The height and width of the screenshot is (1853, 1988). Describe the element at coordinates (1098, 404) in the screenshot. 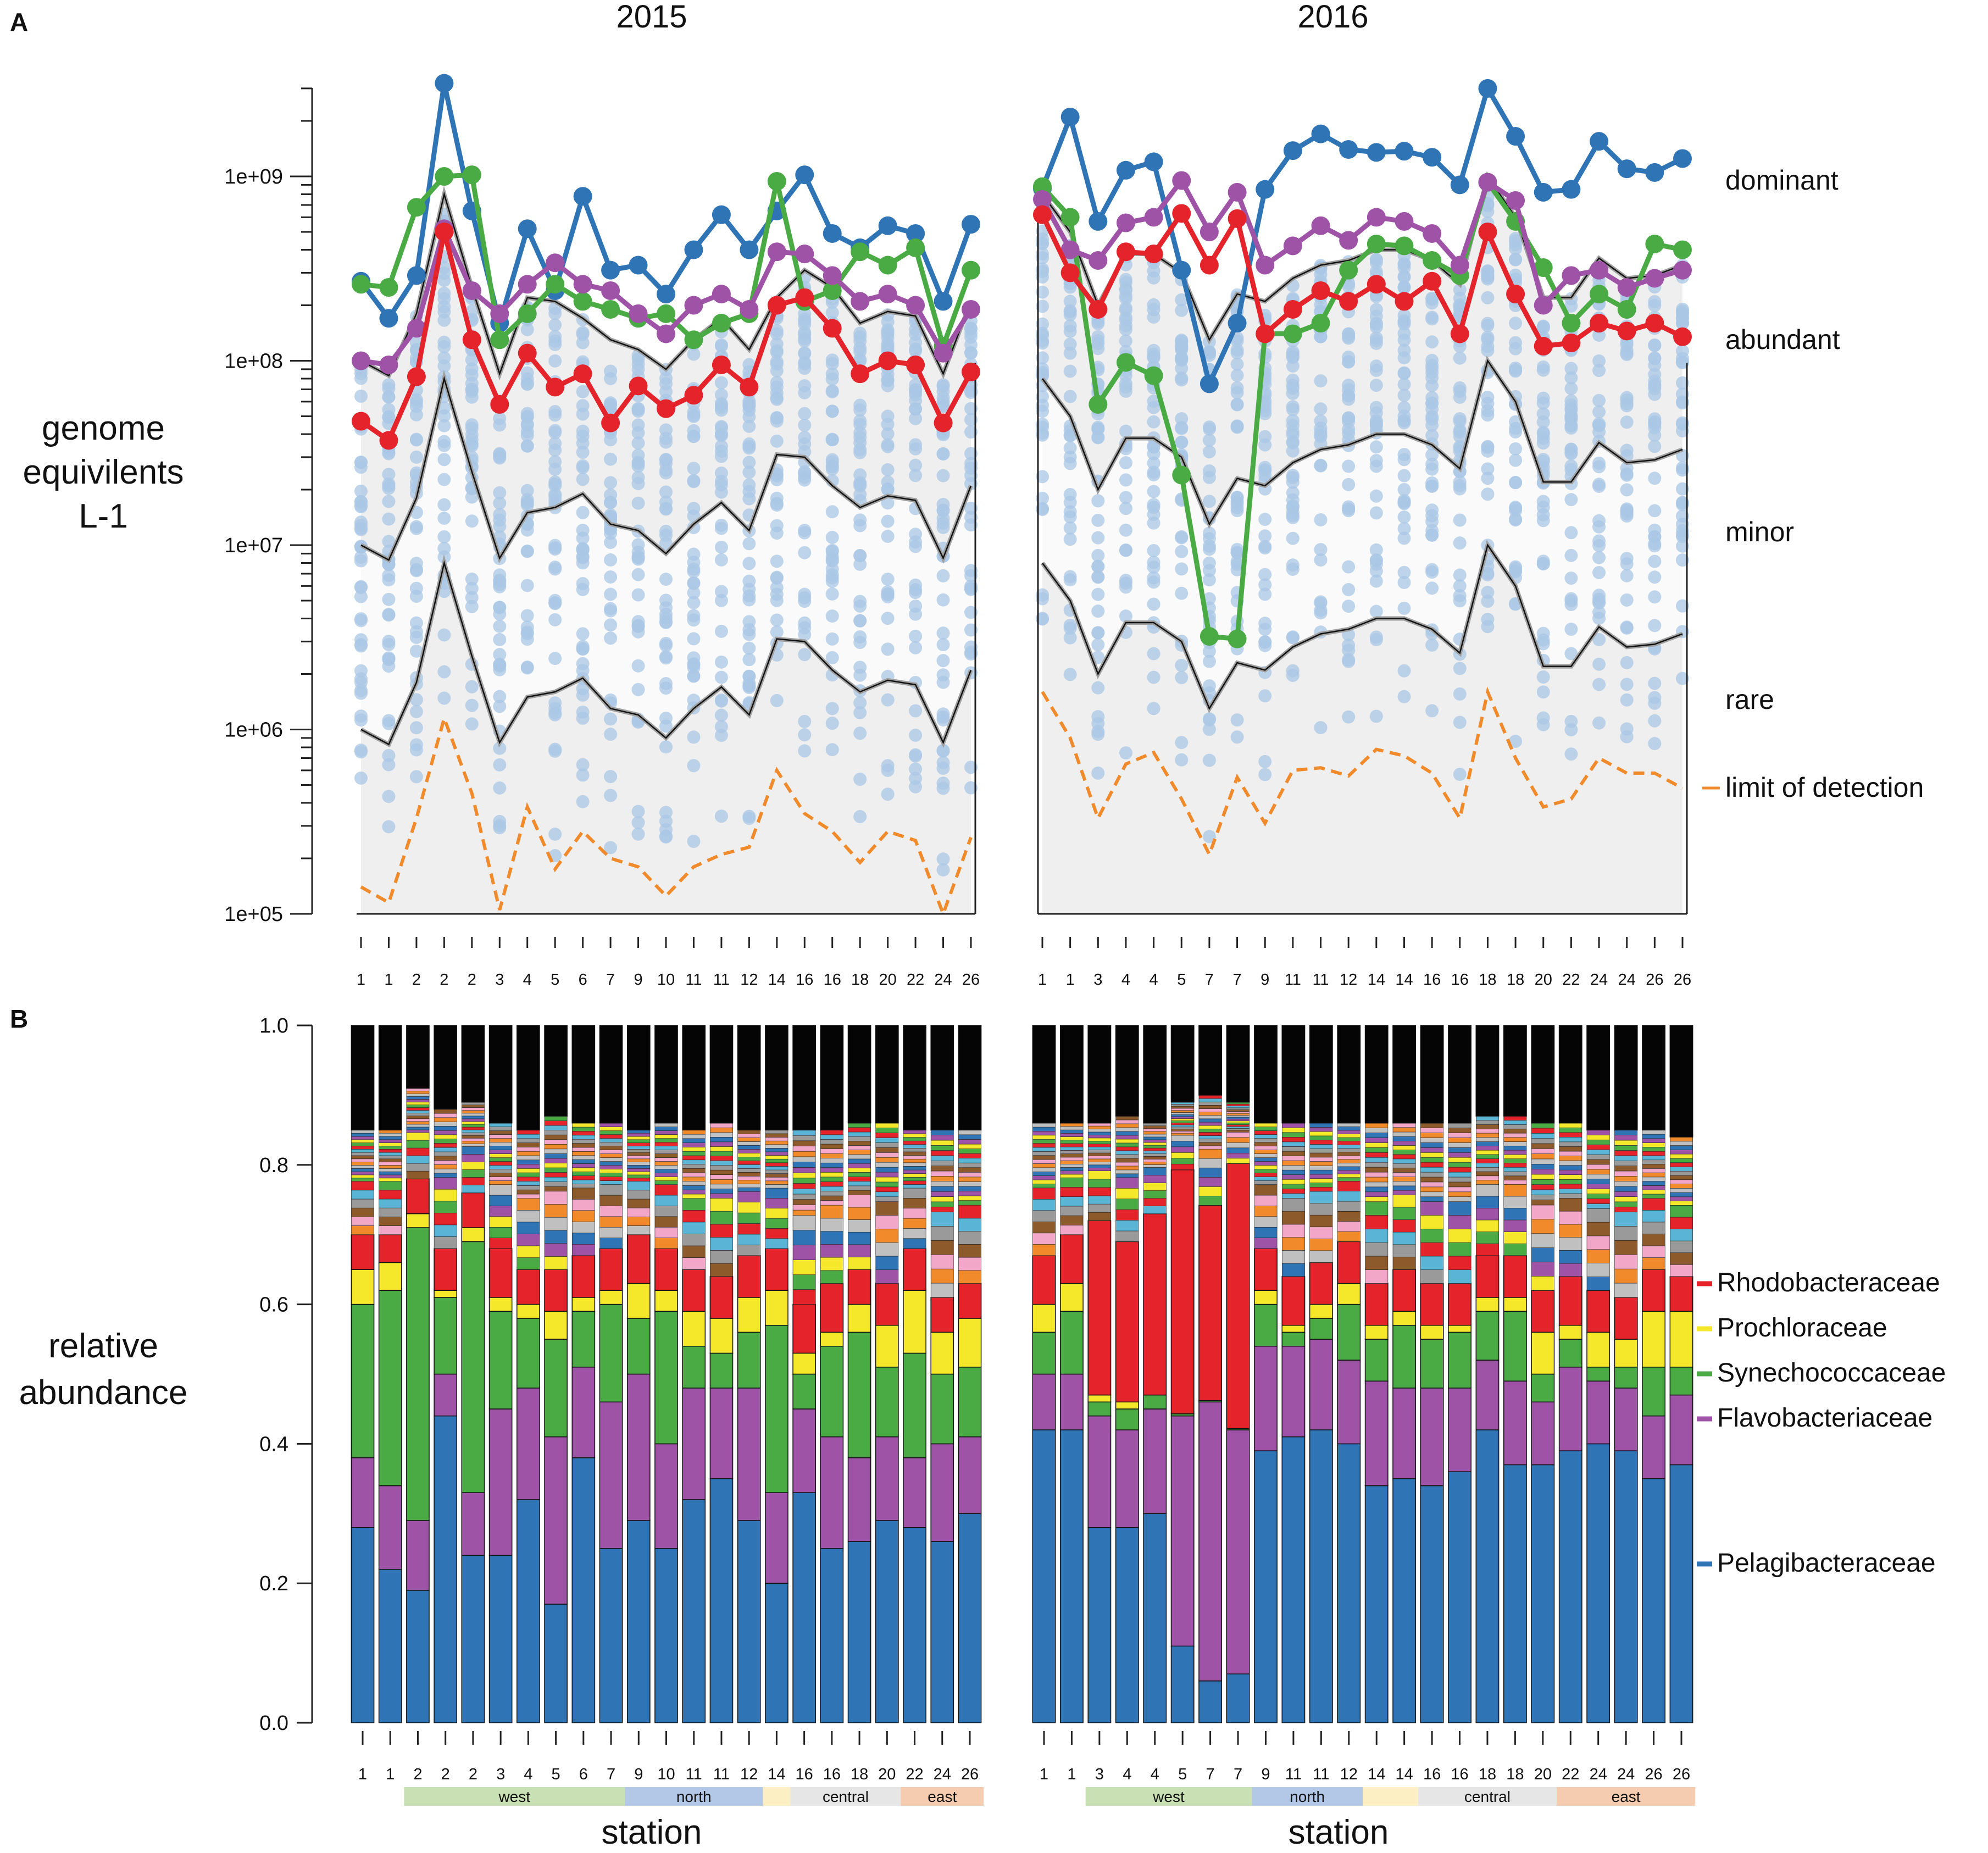

I see `series-point-synechococcaceae` at that location.